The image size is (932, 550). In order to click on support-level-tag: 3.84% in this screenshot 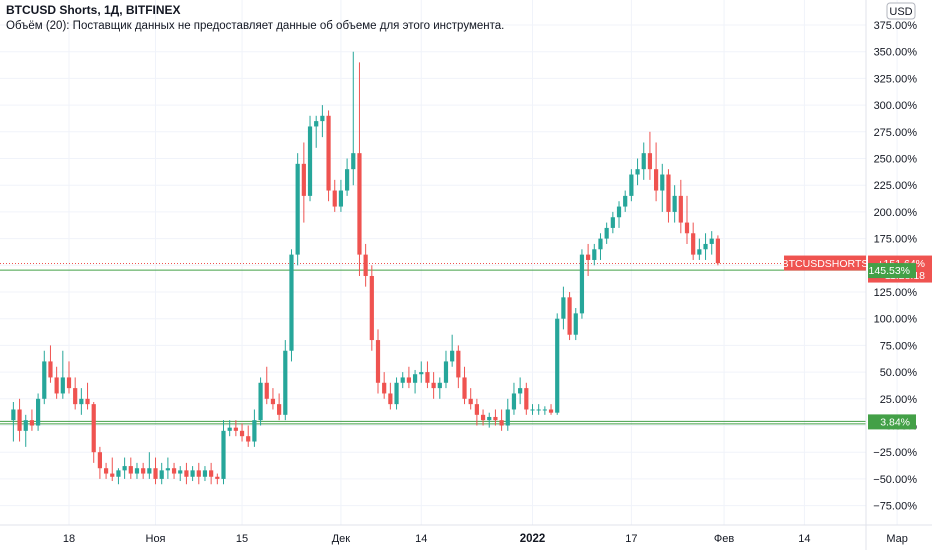, I will do `click(892, 422)`.